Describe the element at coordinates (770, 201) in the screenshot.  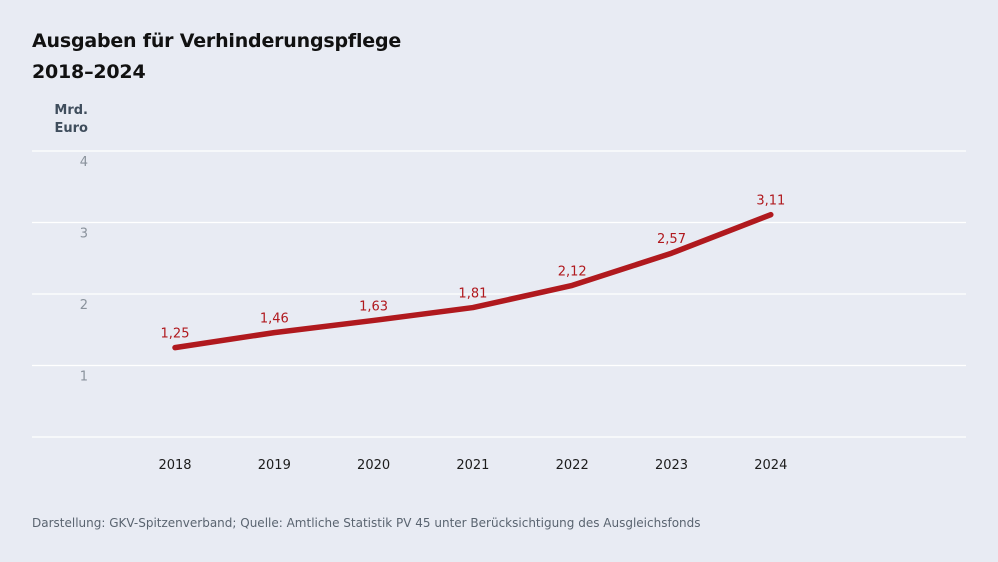
I see `data-label: 3,11` at that location.